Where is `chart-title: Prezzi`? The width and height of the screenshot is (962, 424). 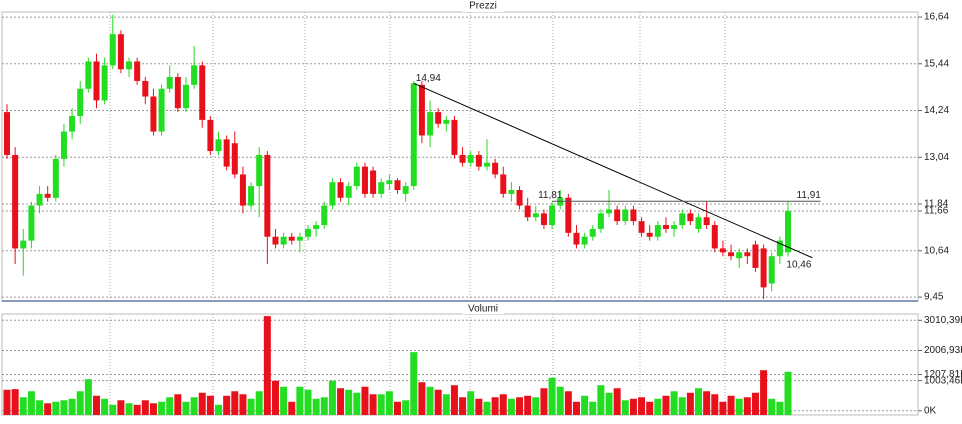 chart-title: Prezzi is located at coordinates (483, 6).